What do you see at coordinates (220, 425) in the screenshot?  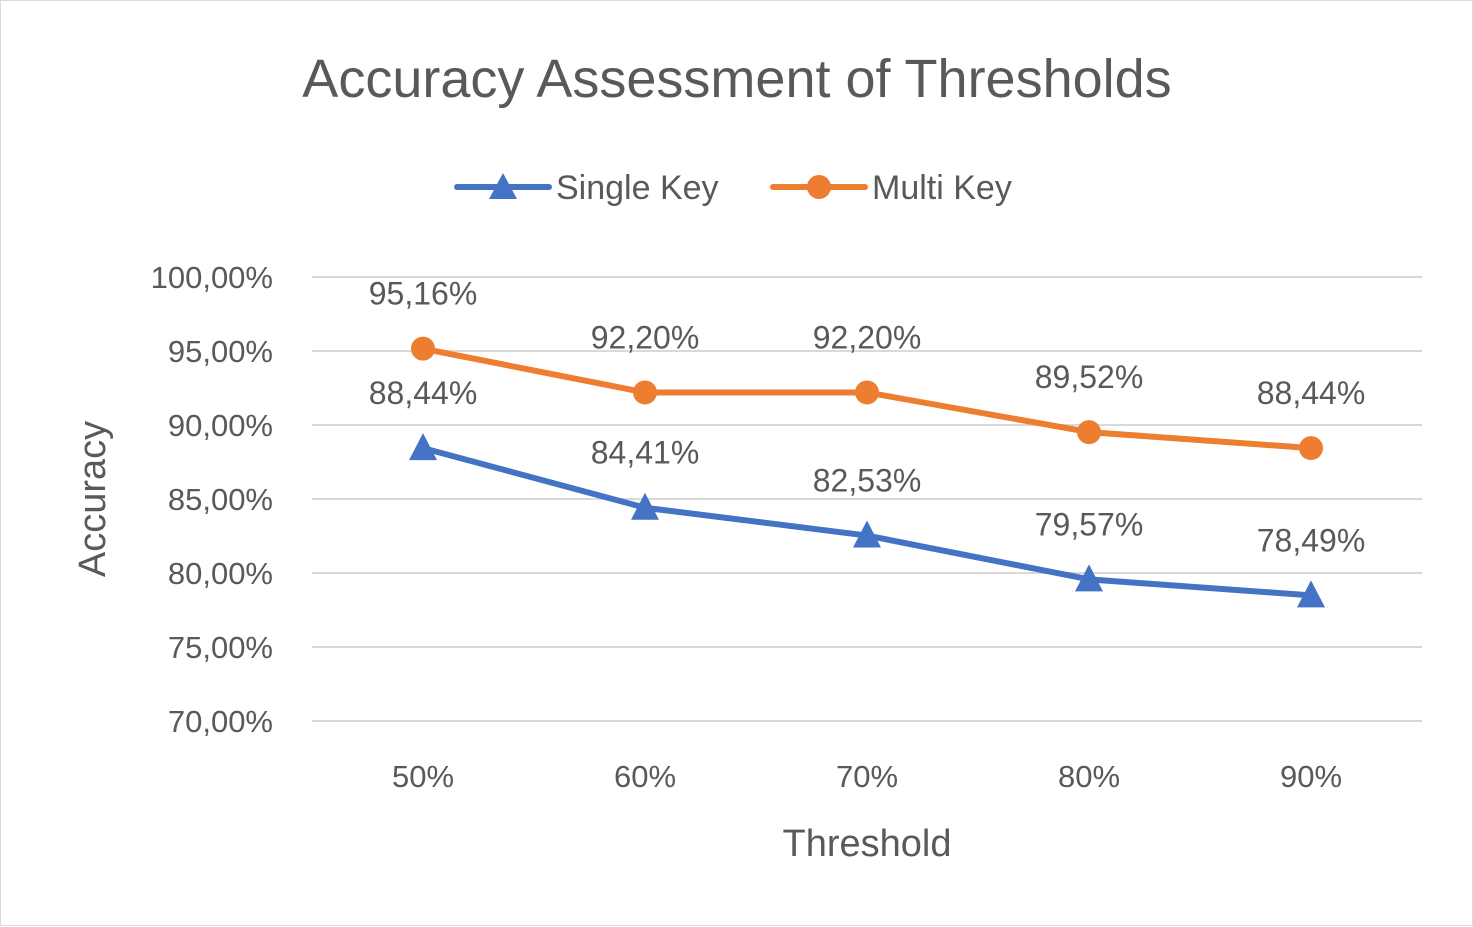 I see `y-tick-label: 90,00%` at bounding box center [220, 425].